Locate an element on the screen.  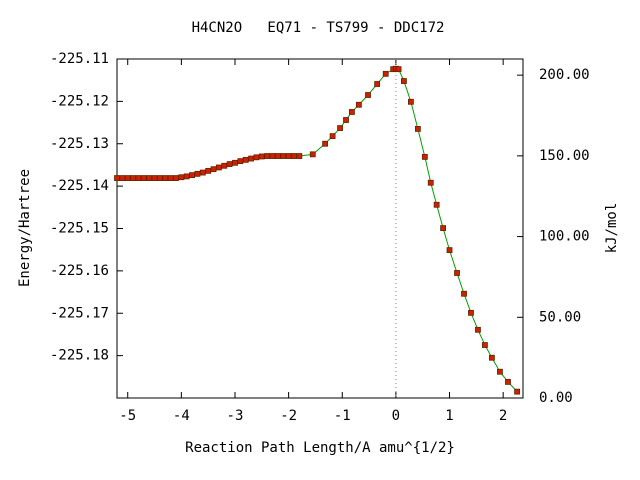
y2-tick-label: 100.00 is located at coordinates (564, 237).